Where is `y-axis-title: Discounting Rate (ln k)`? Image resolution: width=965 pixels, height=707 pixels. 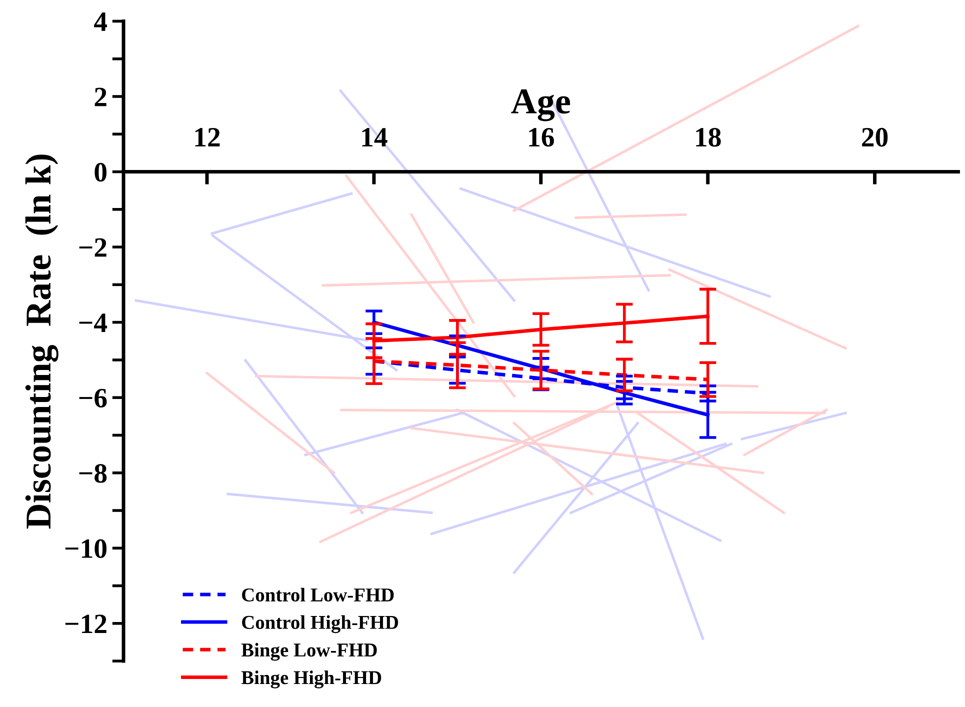 y-axis-title: Discounting Rate (ln k) is located at coordinates (41, 341).